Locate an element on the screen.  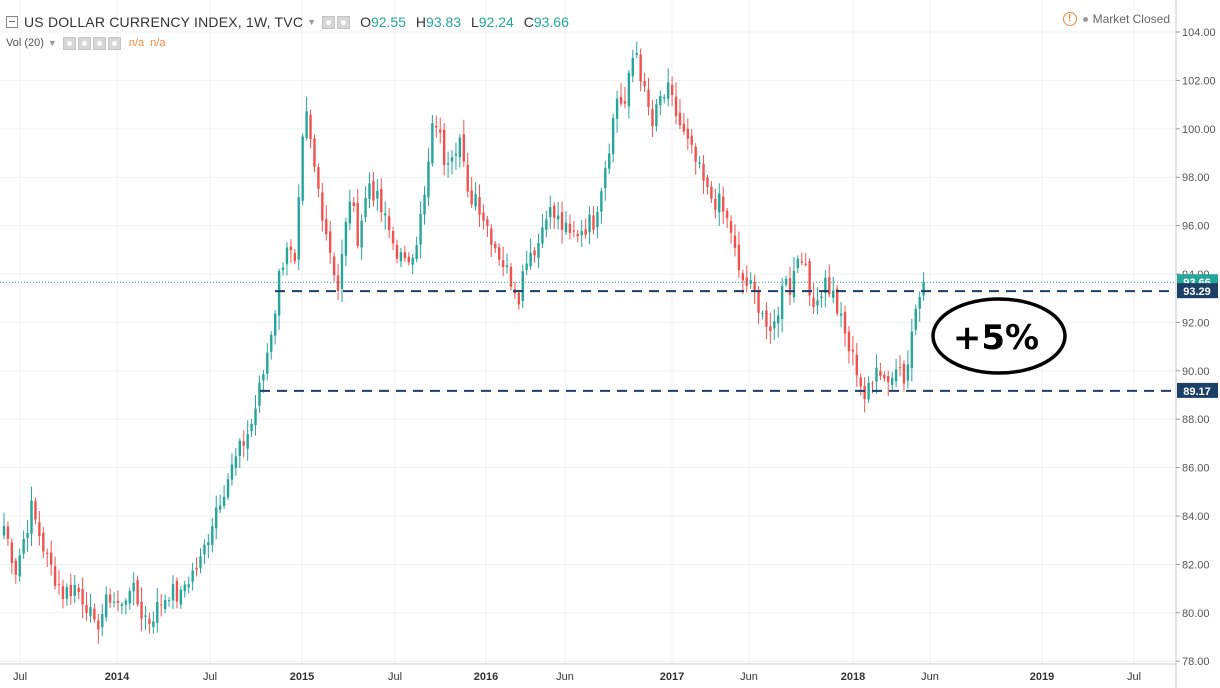
y-tick-label: 90.00 is located at coordinates (1196, 372).